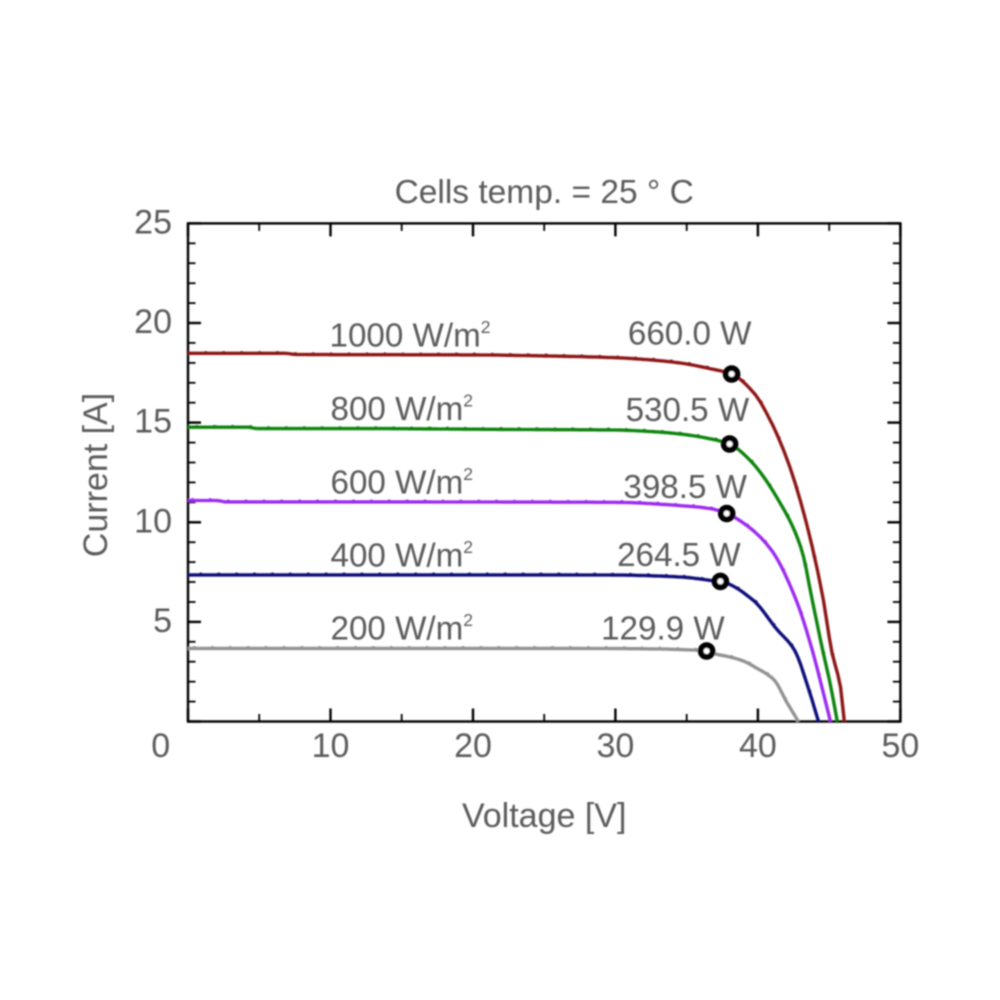  What do you see at coordinates (758, 746) in the screenshot?
I see `svg-text: 40` at bounding box center [758, 746].